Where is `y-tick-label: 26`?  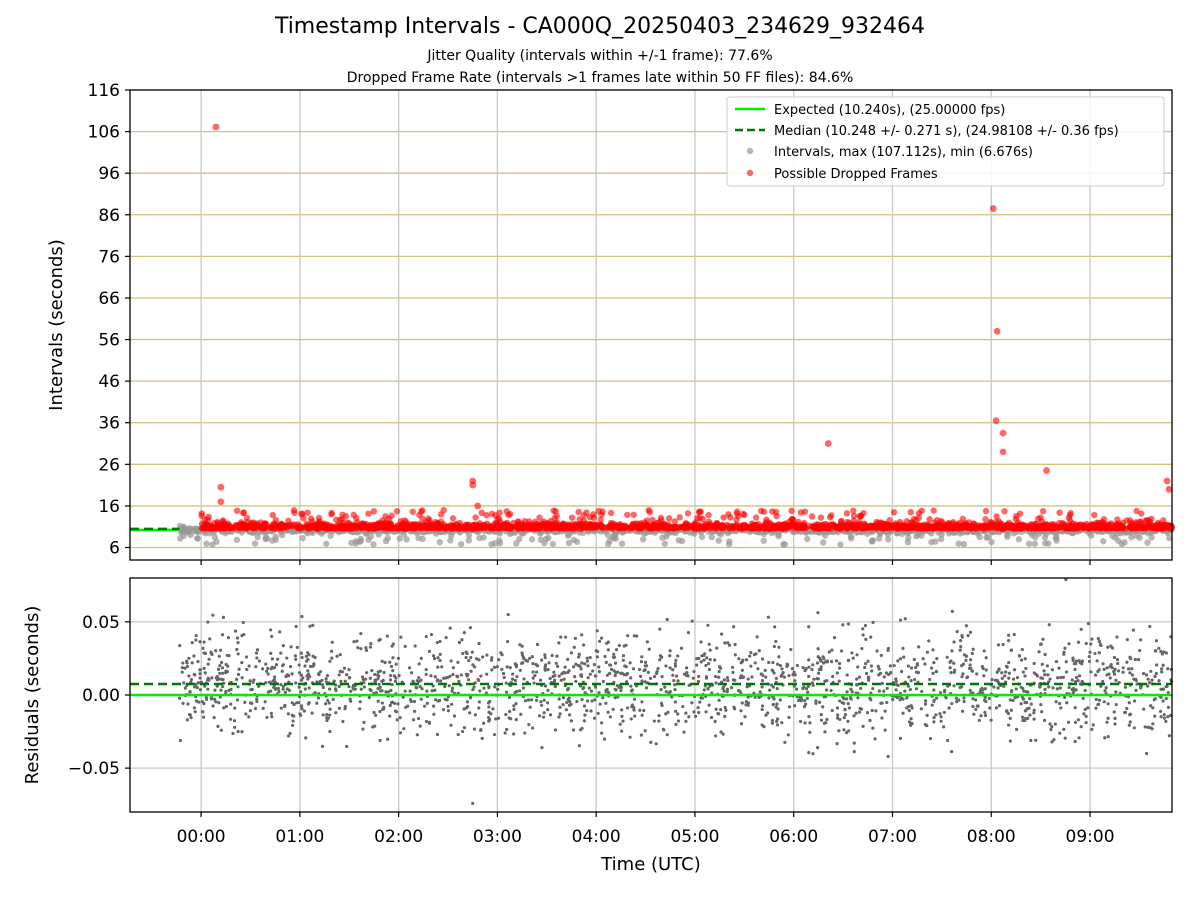
y-tick-label: 26 is located at coordinates (109, 465).